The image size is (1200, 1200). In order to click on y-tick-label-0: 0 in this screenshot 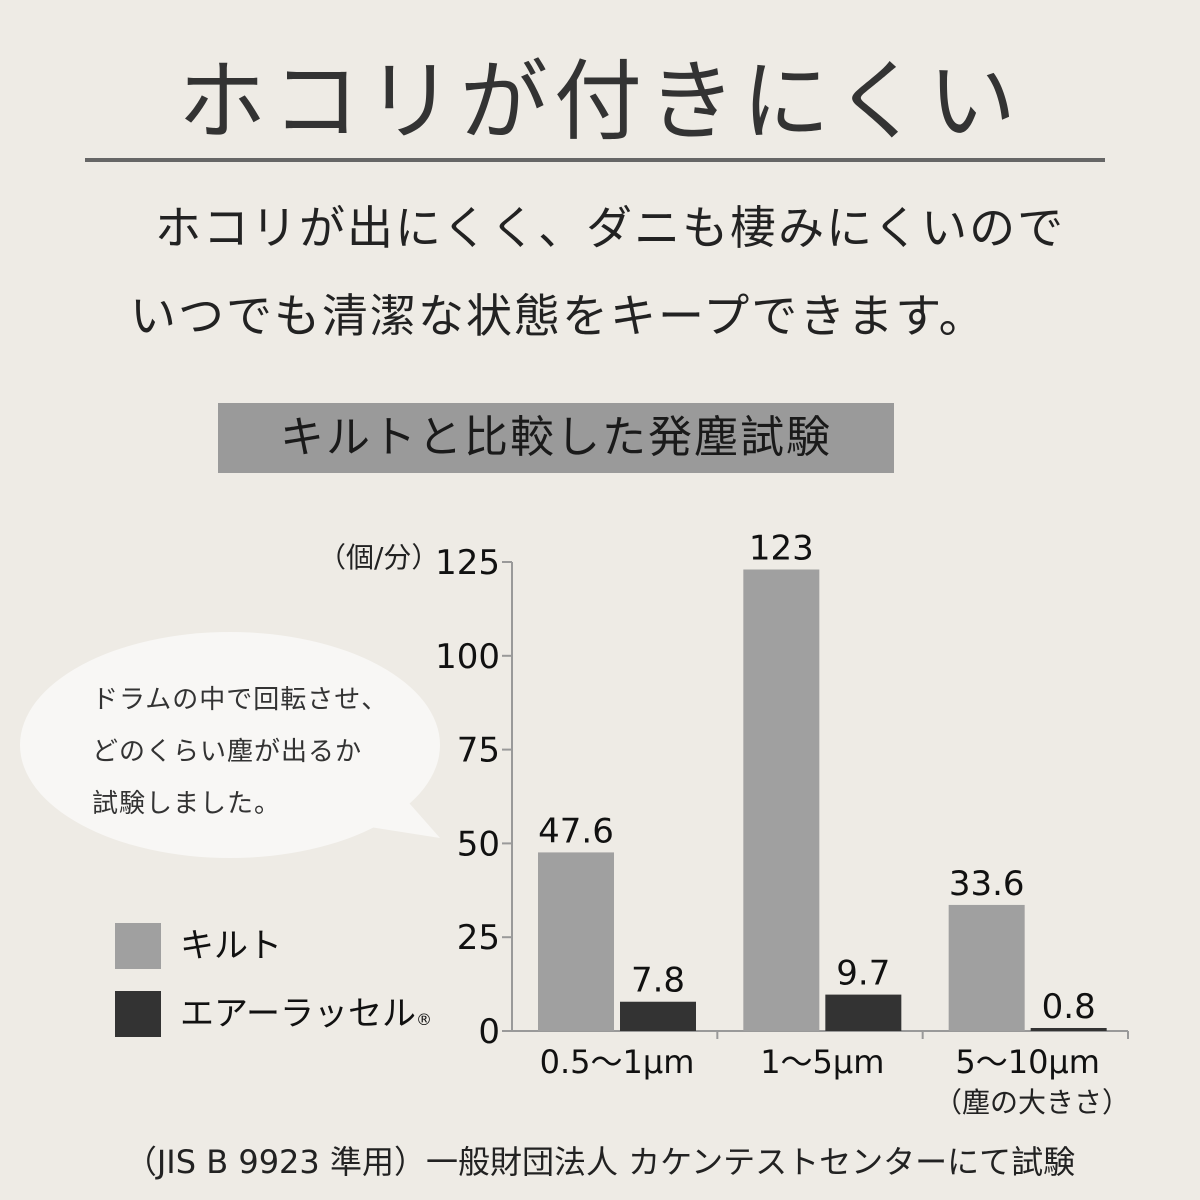, I will do `click(489, 1032)`.